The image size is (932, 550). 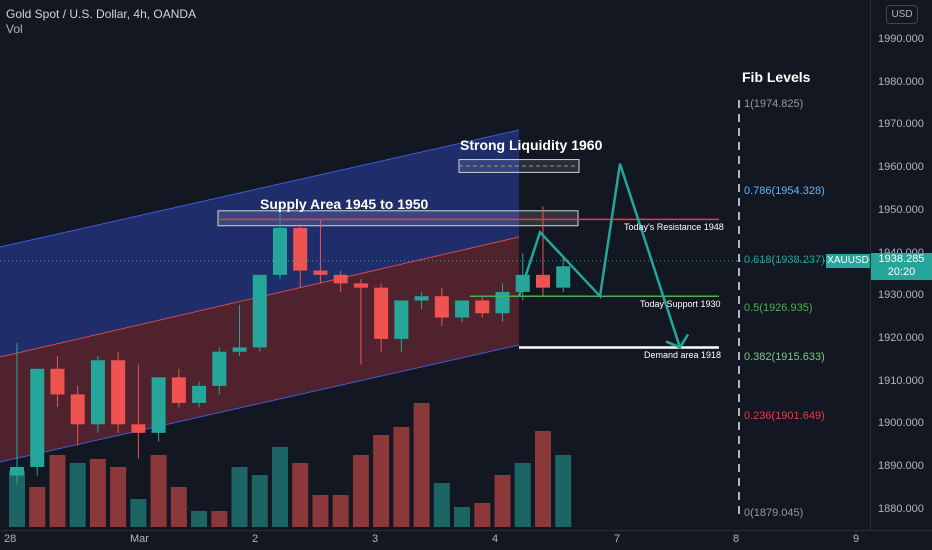 I want to click on time-axis-label: 28, so click(x=10, y=539).